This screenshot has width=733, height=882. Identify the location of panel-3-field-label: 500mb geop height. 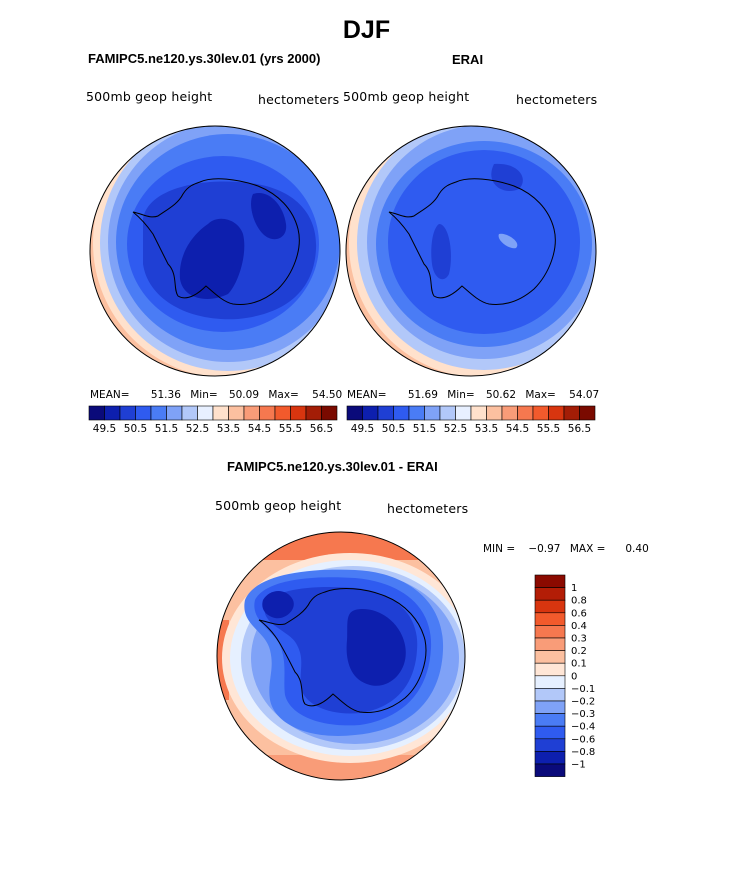
(278, 505).